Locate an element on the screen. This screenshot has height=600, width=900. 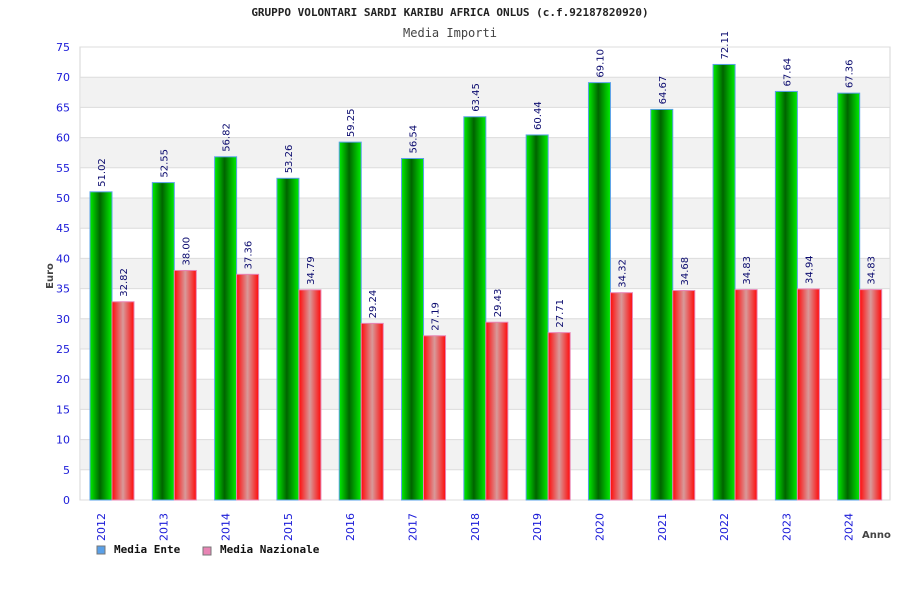
y-tick-label: 0 is located at coordinates (66, 500).